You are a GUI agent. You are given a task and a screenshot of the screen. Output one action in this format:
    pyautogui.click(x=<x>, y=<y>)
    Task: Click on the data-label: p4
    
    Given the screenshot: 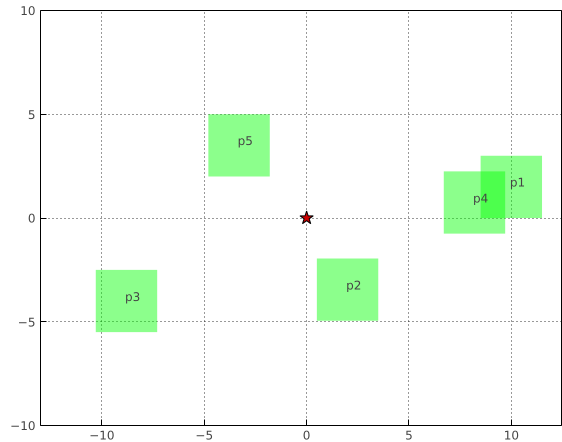 What is the action you would take?
    pyautogui.click(x=480, y=198)
    